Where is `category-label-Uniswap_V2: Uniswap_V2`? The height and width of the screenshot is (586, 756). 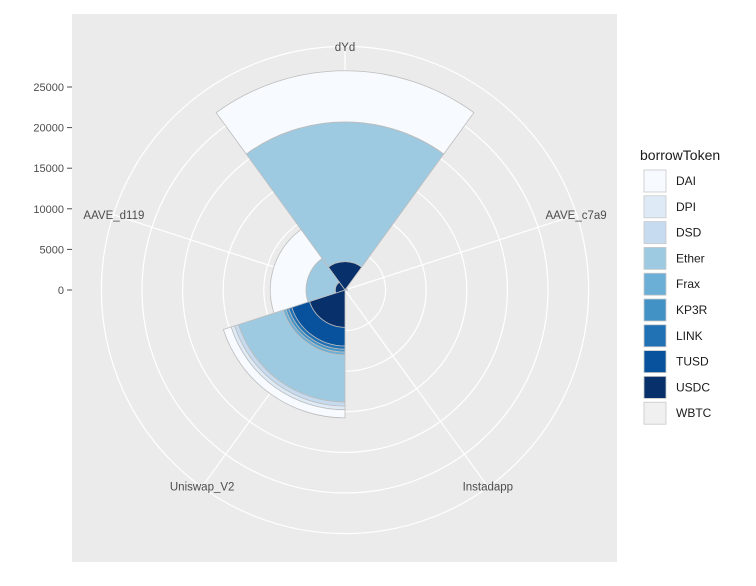 category-label-Uniswap_V2: Uniswap_V2 is located at coordinates (202, 488).